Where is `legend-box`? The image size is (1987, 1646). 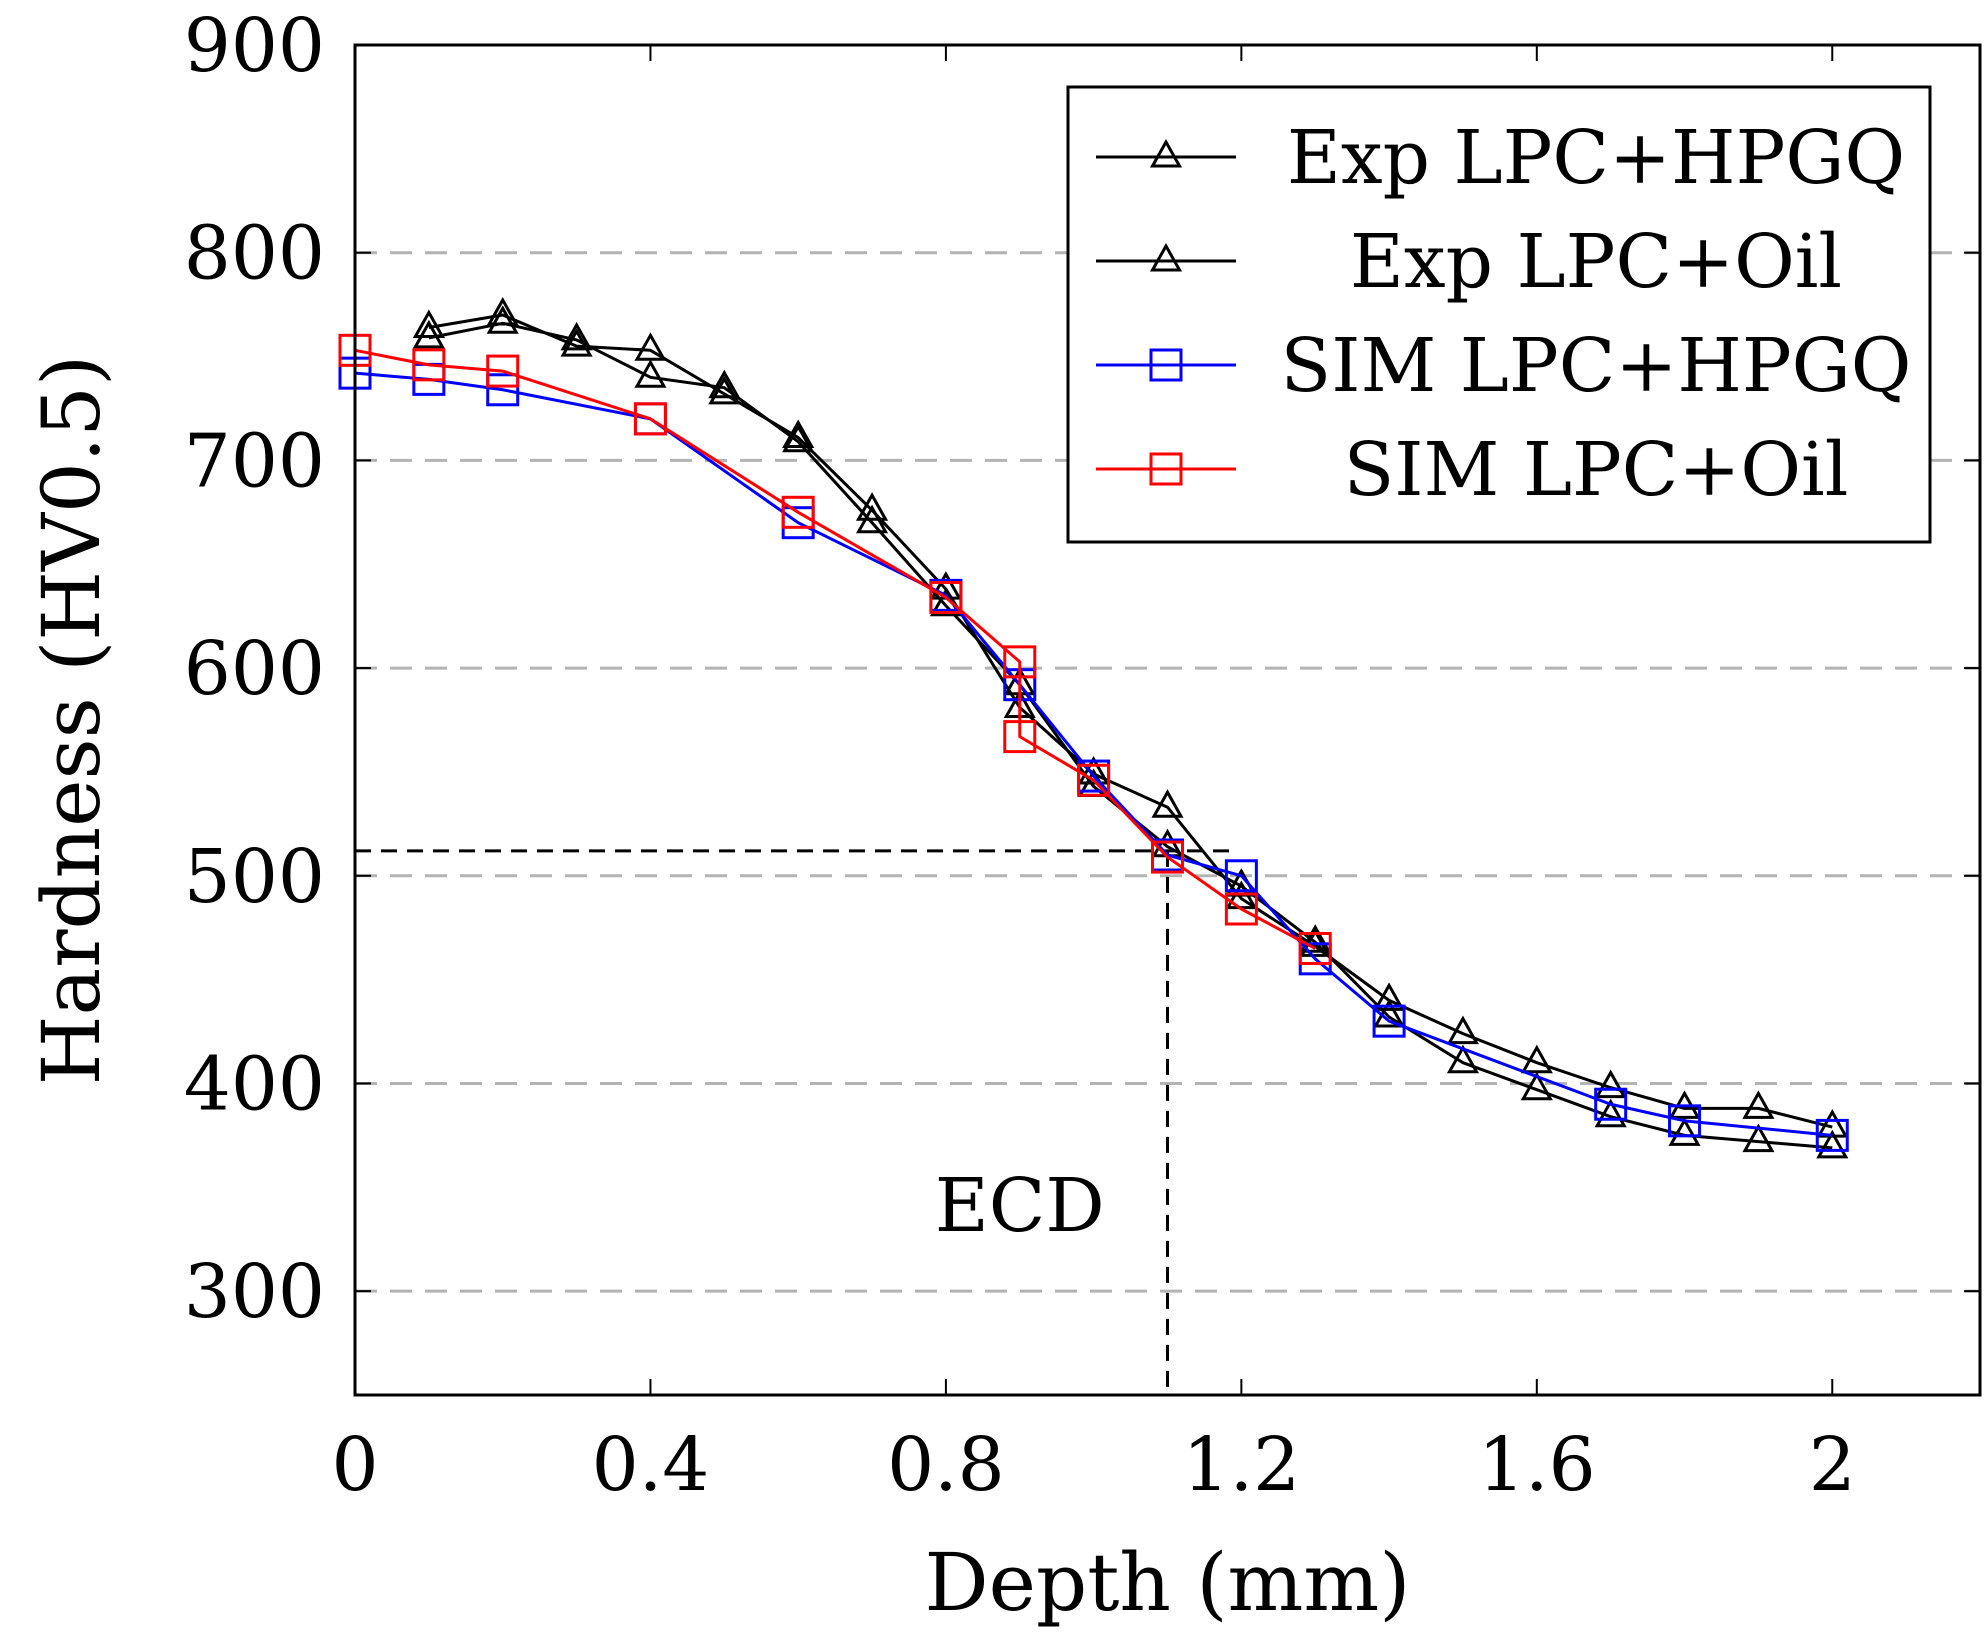
legend-box is located at coordinates (1499, 314).